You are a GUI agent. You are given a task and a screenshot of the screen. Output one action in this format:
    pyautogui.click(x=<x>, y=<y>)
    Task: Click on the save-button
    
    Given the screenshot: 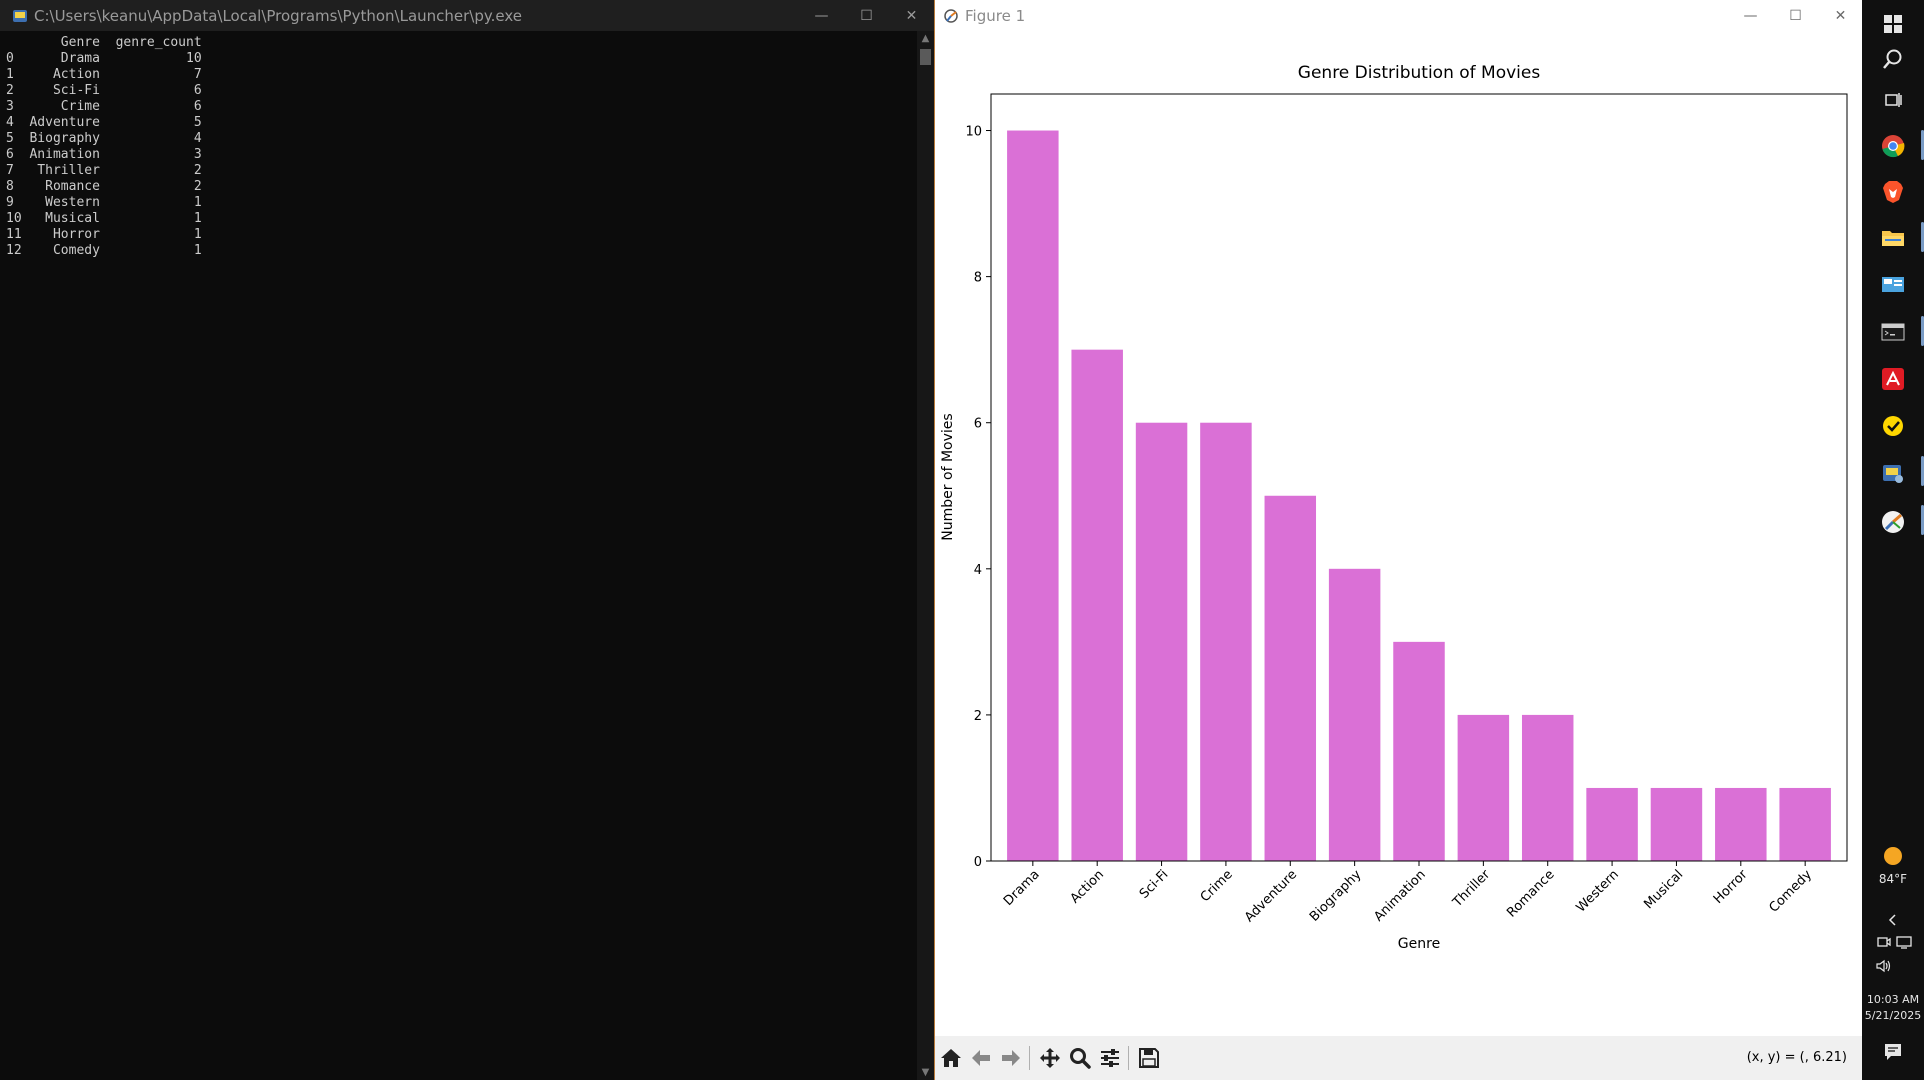 What is the action you would take?
    pyautogui.click(x=1149, y=1058)
    